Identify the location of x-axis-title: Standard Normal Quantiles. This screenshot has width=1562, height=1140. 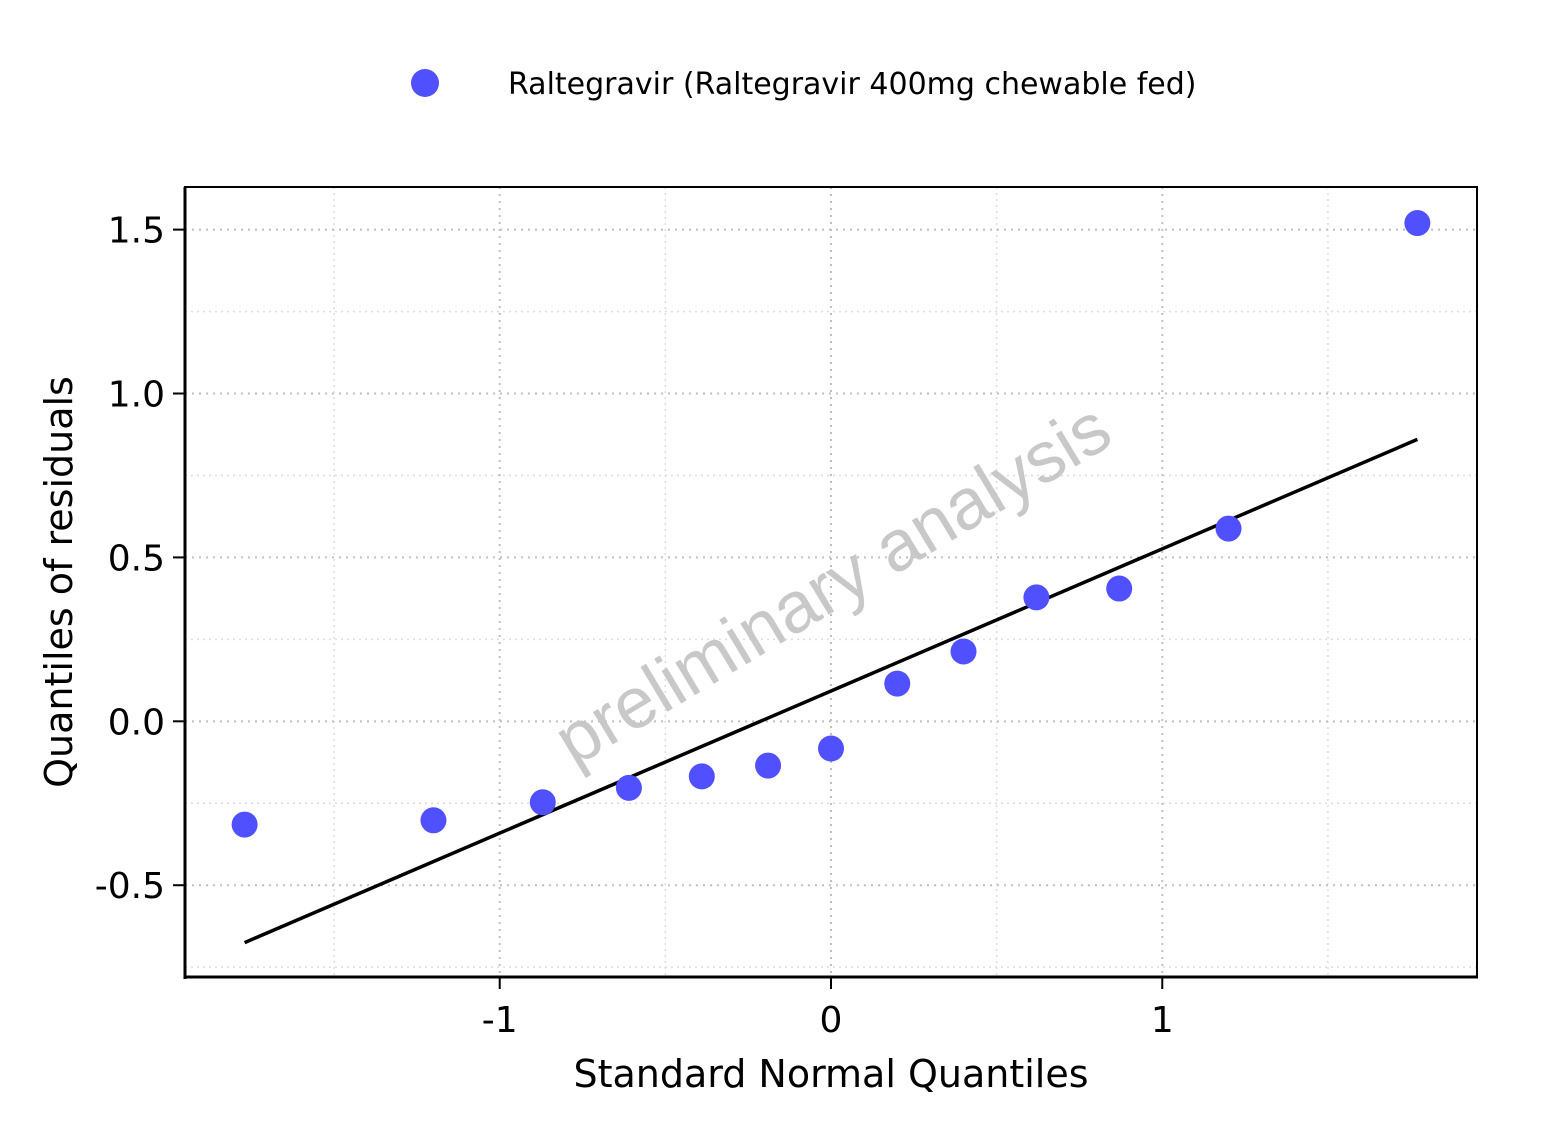
(830, 1074).